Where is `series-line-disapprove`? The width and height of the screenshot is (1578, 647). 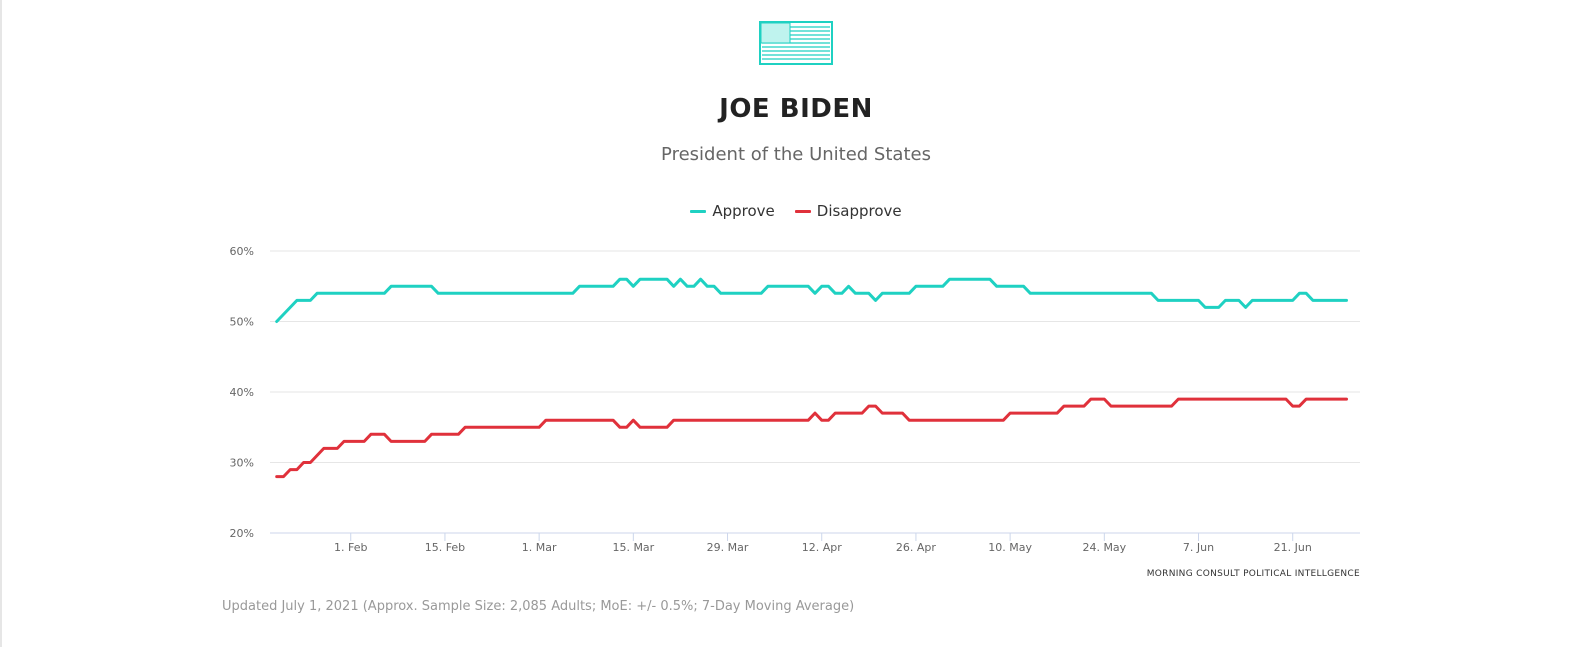 series-line-disapprove is located at coordinates (811, 438).